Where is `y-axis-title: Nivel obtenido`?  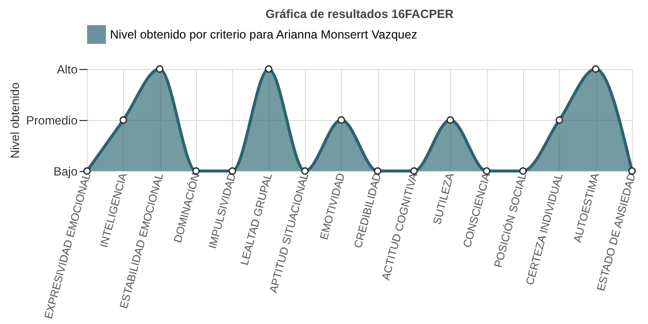 y-axis-title: Nivel obtenido is located at coordinates (15, 120).